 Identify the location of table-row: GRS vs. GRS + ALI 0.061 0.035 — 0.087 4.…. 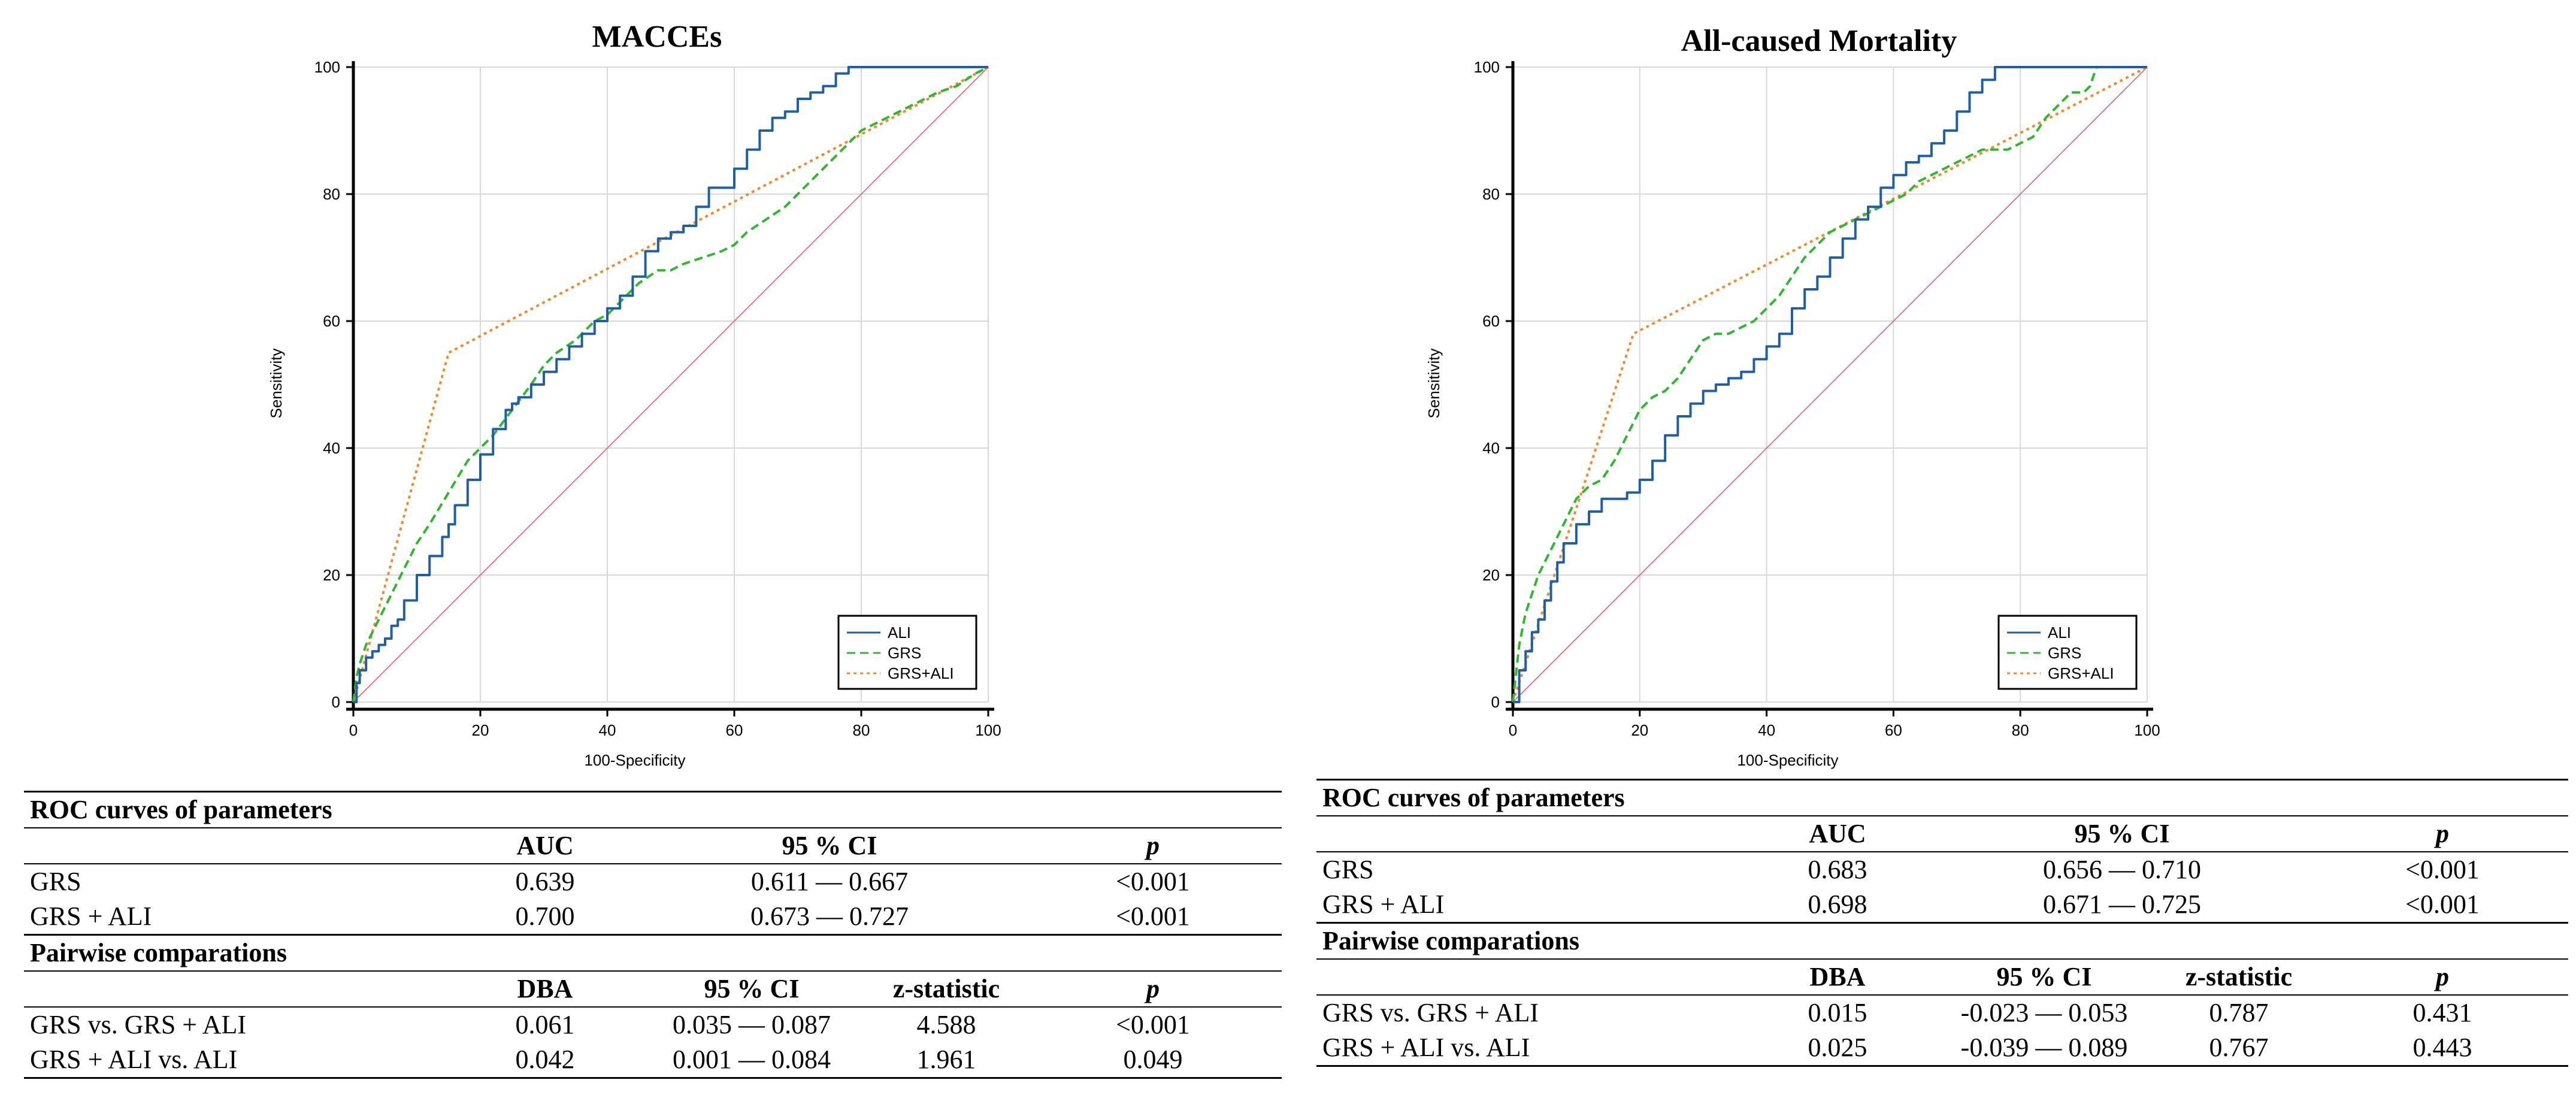
(653, 1024).